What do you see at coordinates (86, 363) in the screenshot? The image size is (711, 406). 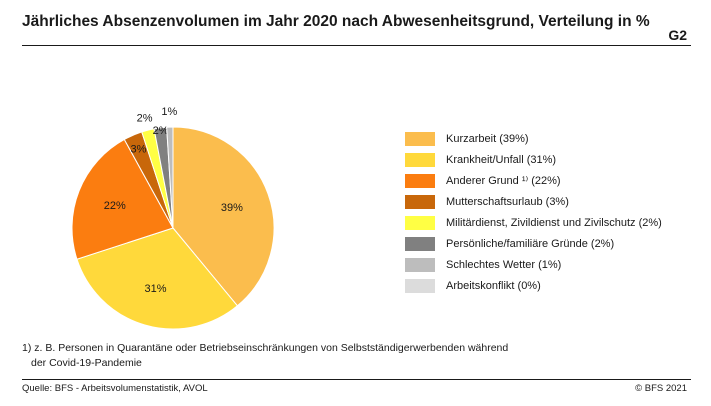 I see `footnote-line-2: der Covid-19-Pandemie` at bounding box center [86, 363].